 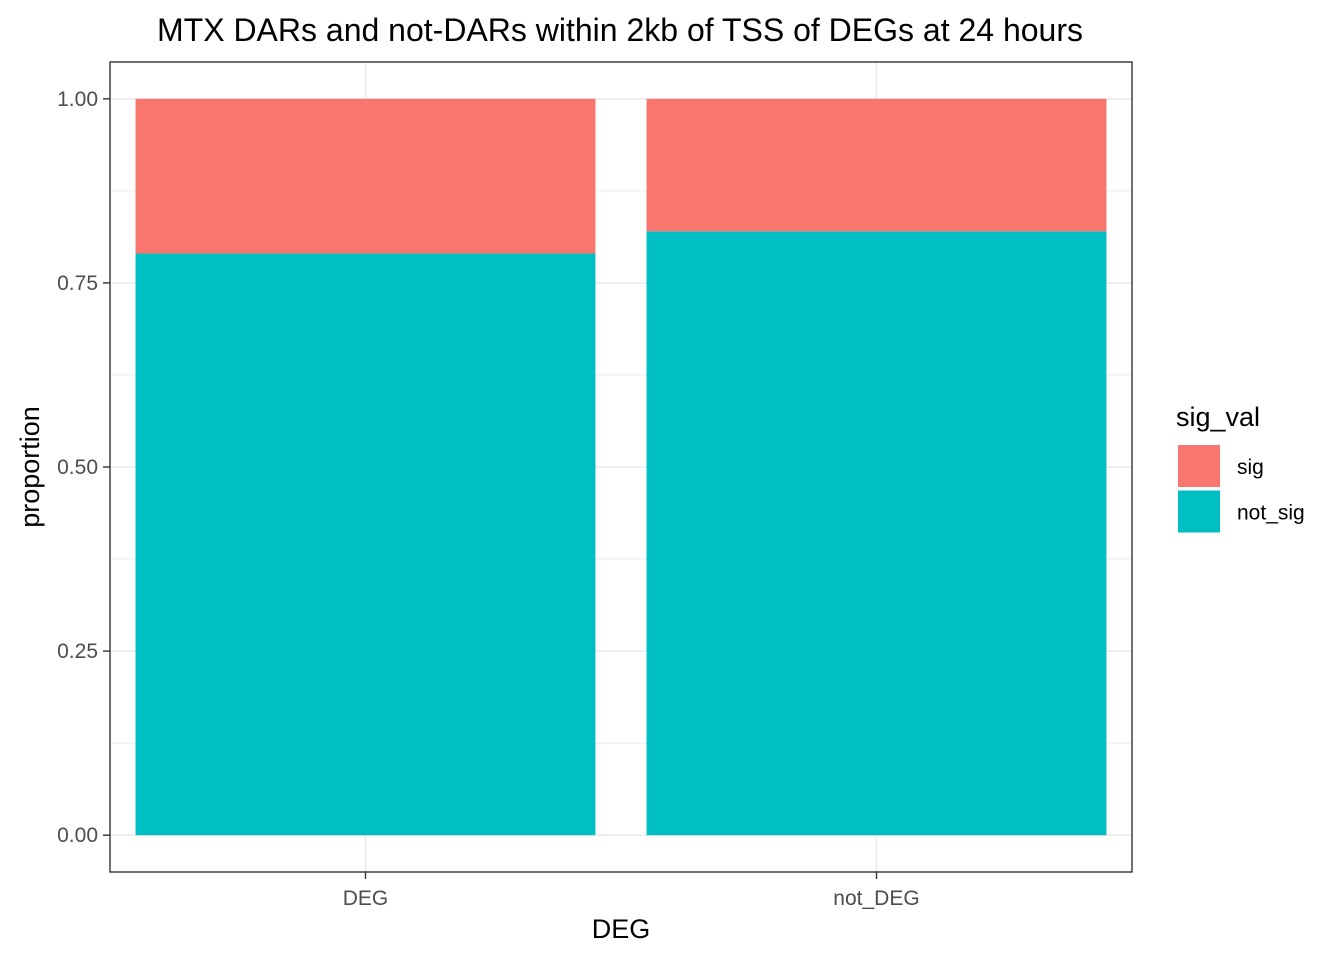 What do you see at coordinates (366, 898) in the screenshot?
I see `x-tick-label: DEG` at bounding box center [366, 898].